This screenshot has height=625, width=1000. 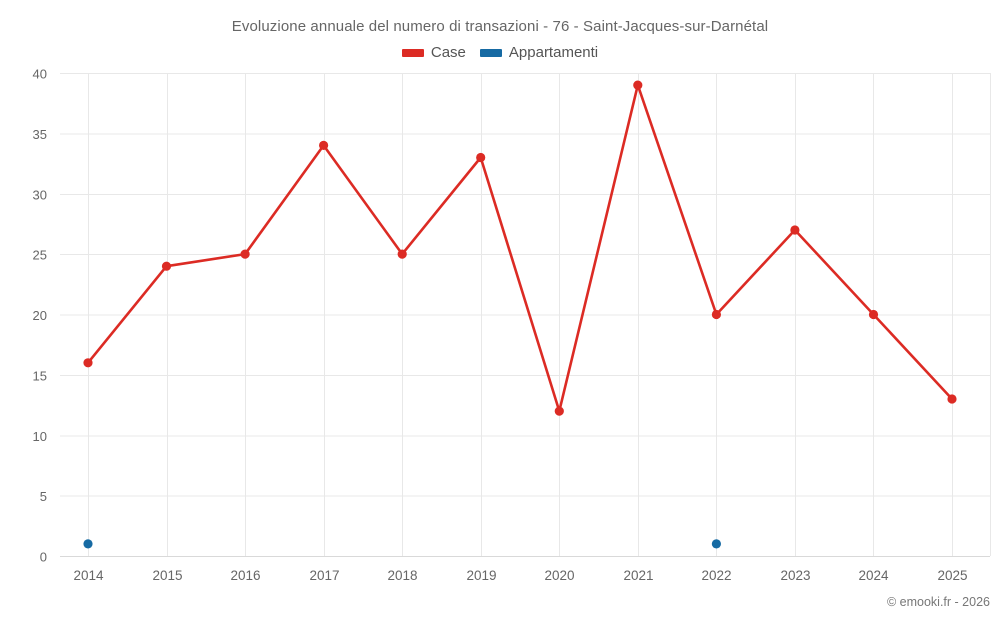 I want to click on y-tick-label: 0, so click(x=43, y=557).